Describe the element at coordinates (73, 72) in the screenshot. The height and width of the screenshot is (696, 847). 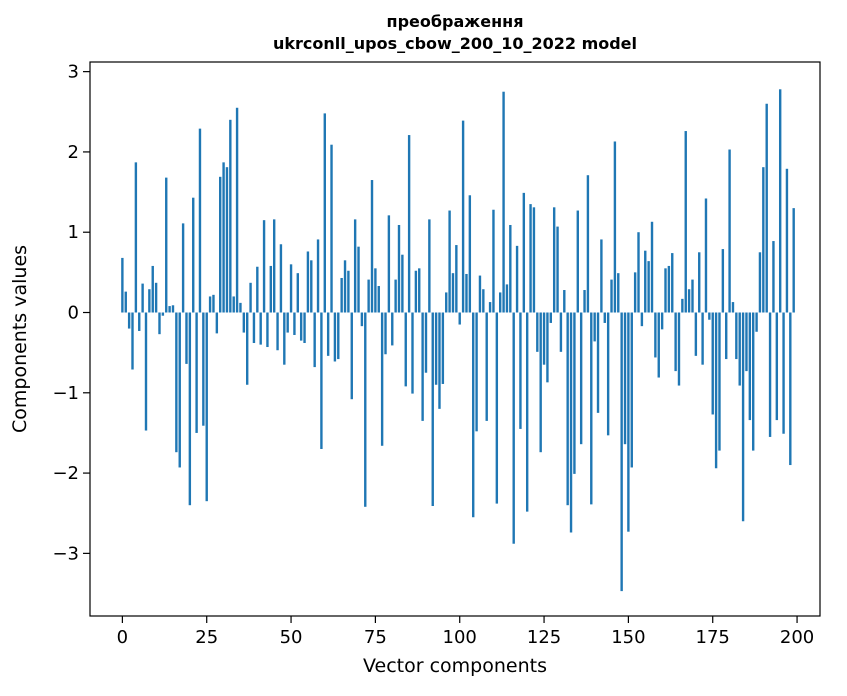
I see `y-tick-label: 3` at that location.